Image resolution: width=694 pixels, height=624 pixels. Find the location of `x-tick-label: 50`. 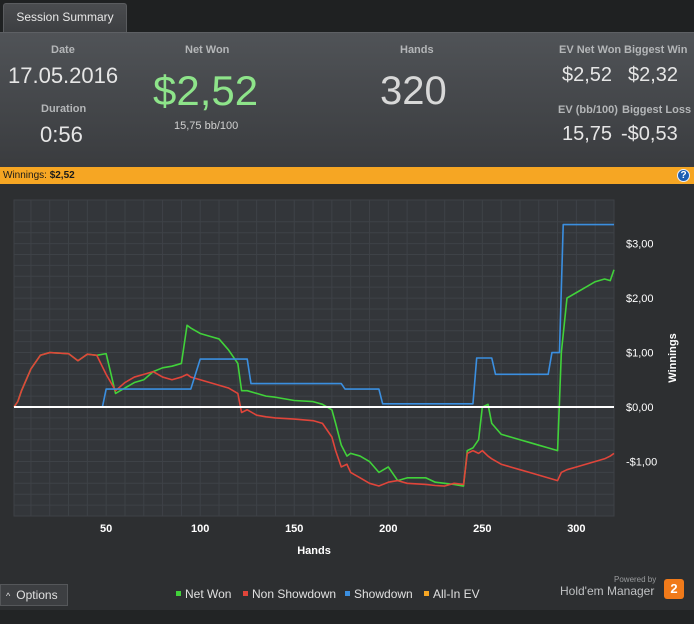

x-tick-label: 50 is located at coordinates (106, 529).